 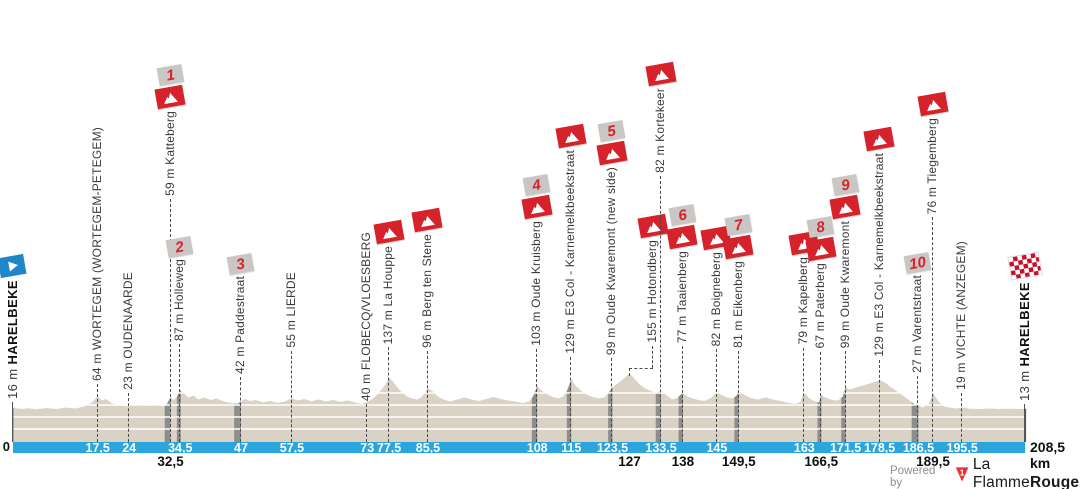 What do you see at coordinates (641, 368) in the screenshot?
I see `hotondberg-bend-horizontal` at bounding box center [641, 368].